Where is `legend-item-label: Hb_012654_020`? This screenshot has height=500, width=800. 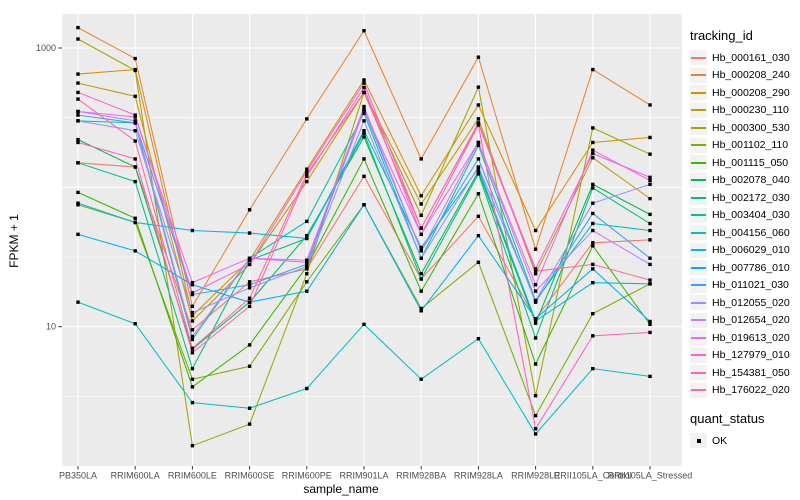 legend-item-label: Hb_012654_020 is located at coordinates (751, 320).